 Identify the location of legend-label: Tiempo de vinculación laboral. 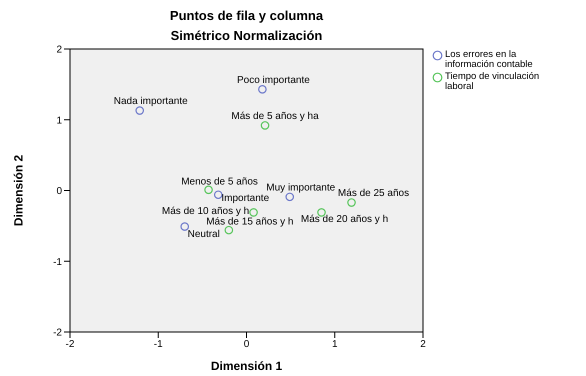
(492, 81).